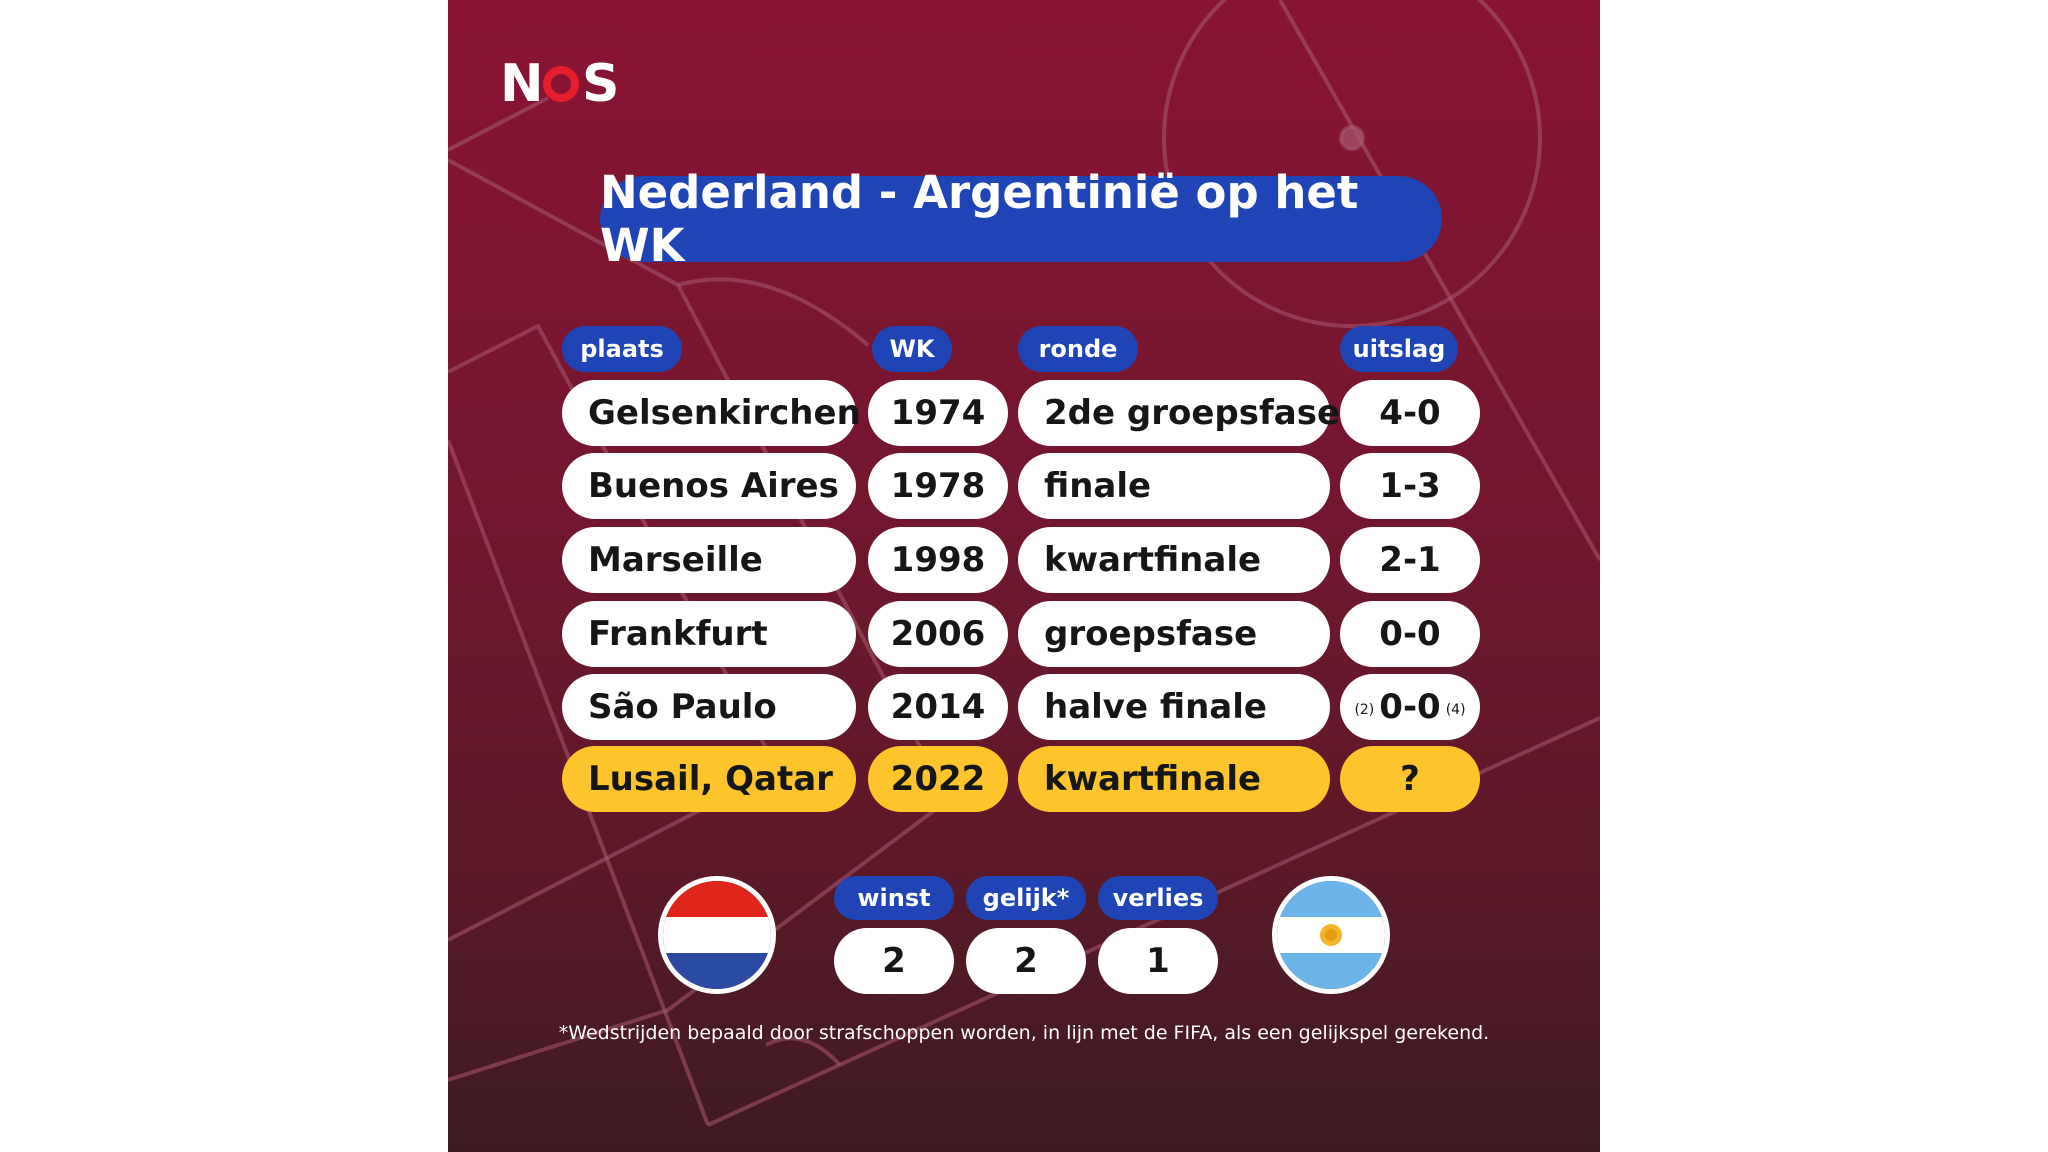 This screenshot has width=2048, height=1152. What do you see at coordinates (1021, 219) in the screenshot?
I see `page-title: Nederland - Argentinië op het WK` at bounding box center [1021, 219].